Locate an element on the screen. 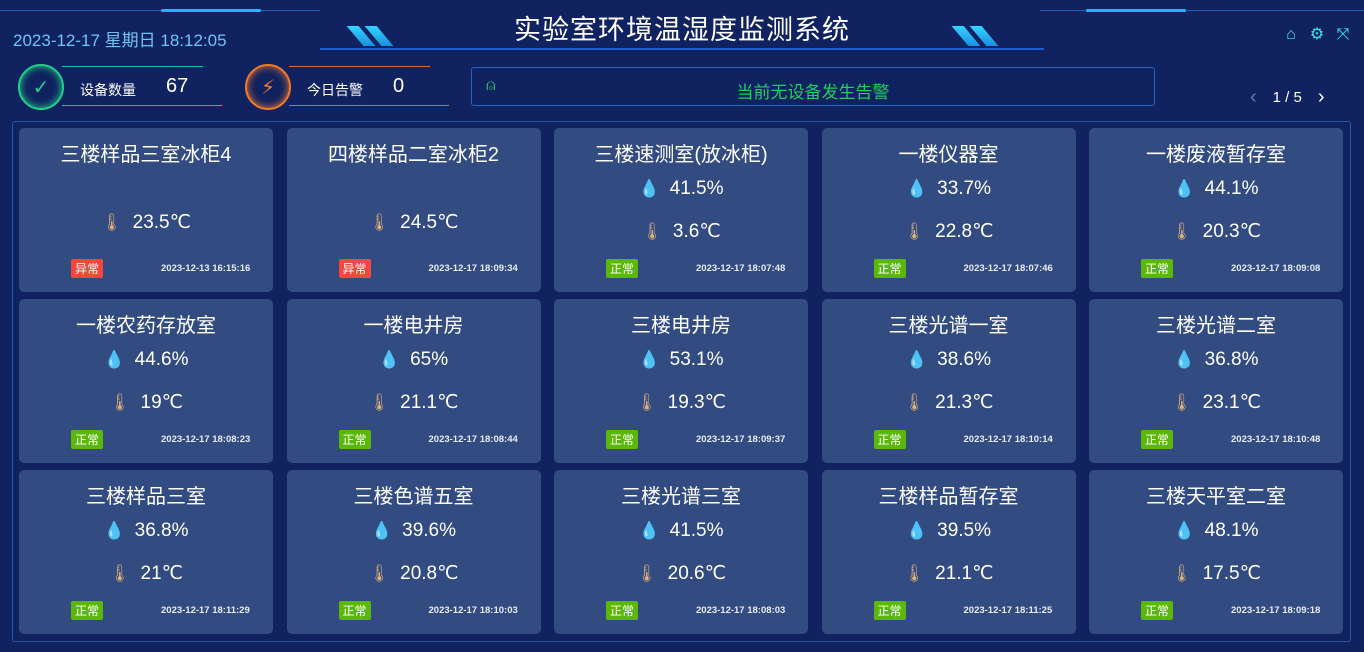 Image resolution: width=1364 pixels, height=652 pixels. header-frame is located at coordinates (682, 31).